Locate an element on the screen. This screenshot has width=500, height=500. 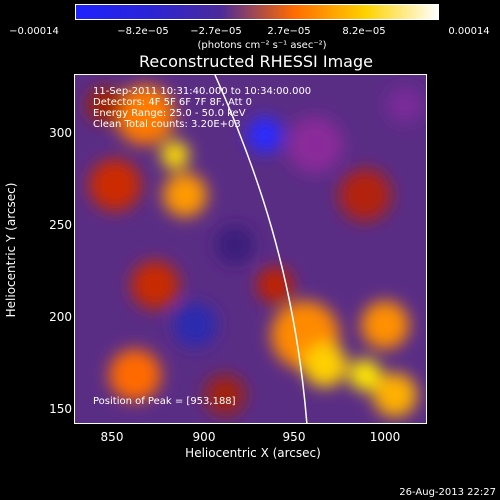
x-axis-label: Heliocentric X (arcsec) is located at coordinates (253, 453).